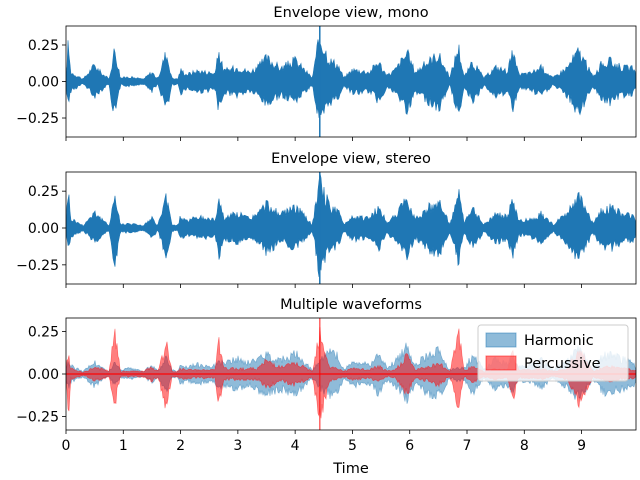 This screenshot has height=480, width=640. I want to click on x-tick-label: 4, so click(295, 446).